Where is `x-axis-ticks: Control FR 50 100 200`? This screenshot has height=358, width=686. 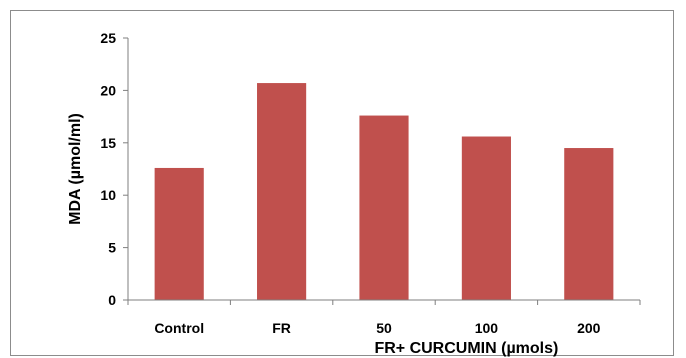 x-axis-ticks: Control FR 50 100 200 is located at coordinates (384, 318).